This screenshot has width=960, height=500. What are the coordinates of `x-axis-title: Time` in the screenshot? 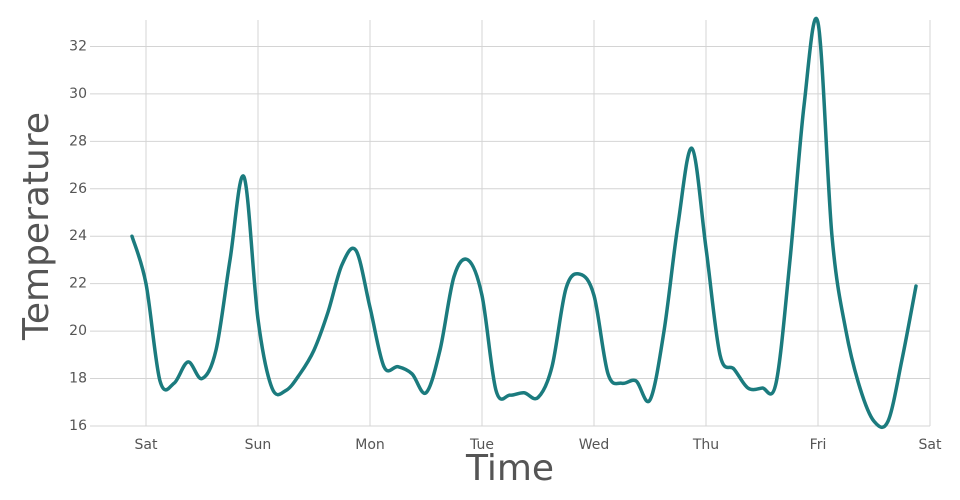 It's located at (509, 468).